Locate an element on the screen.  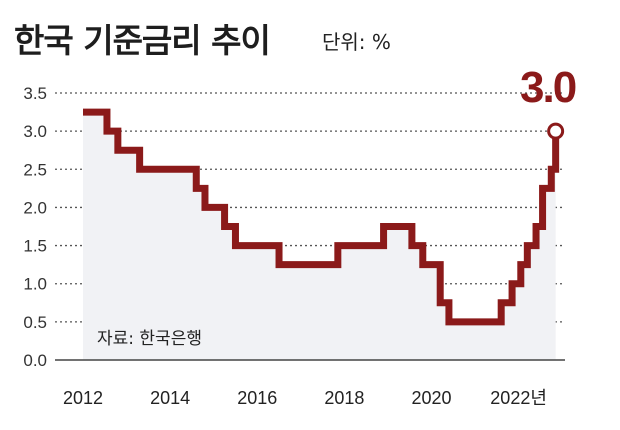
latest-rate-marker is located at coordinates (556, 131).